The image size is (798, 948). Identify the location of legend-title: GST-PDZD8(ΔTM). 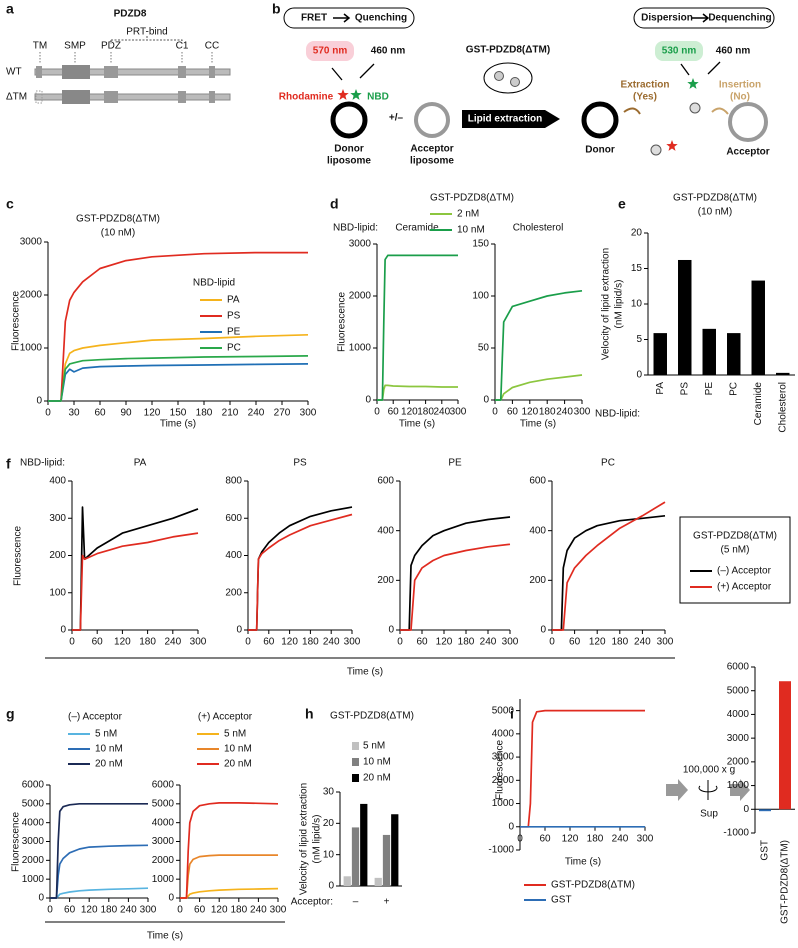
(472, 198).